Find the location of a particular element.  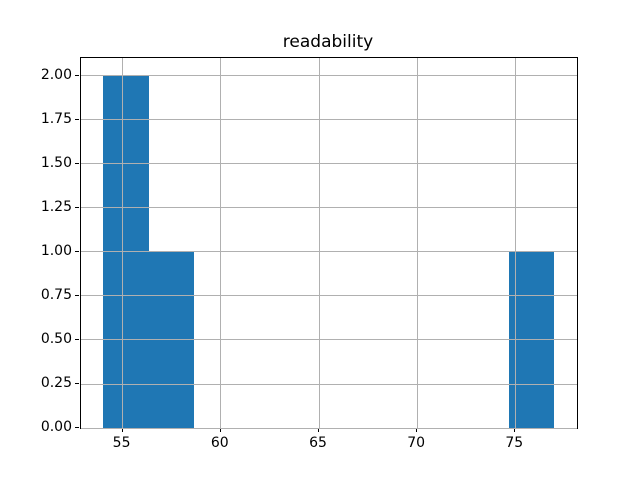

y-tick-label: 0.00 is located at coordinates (56, 427).